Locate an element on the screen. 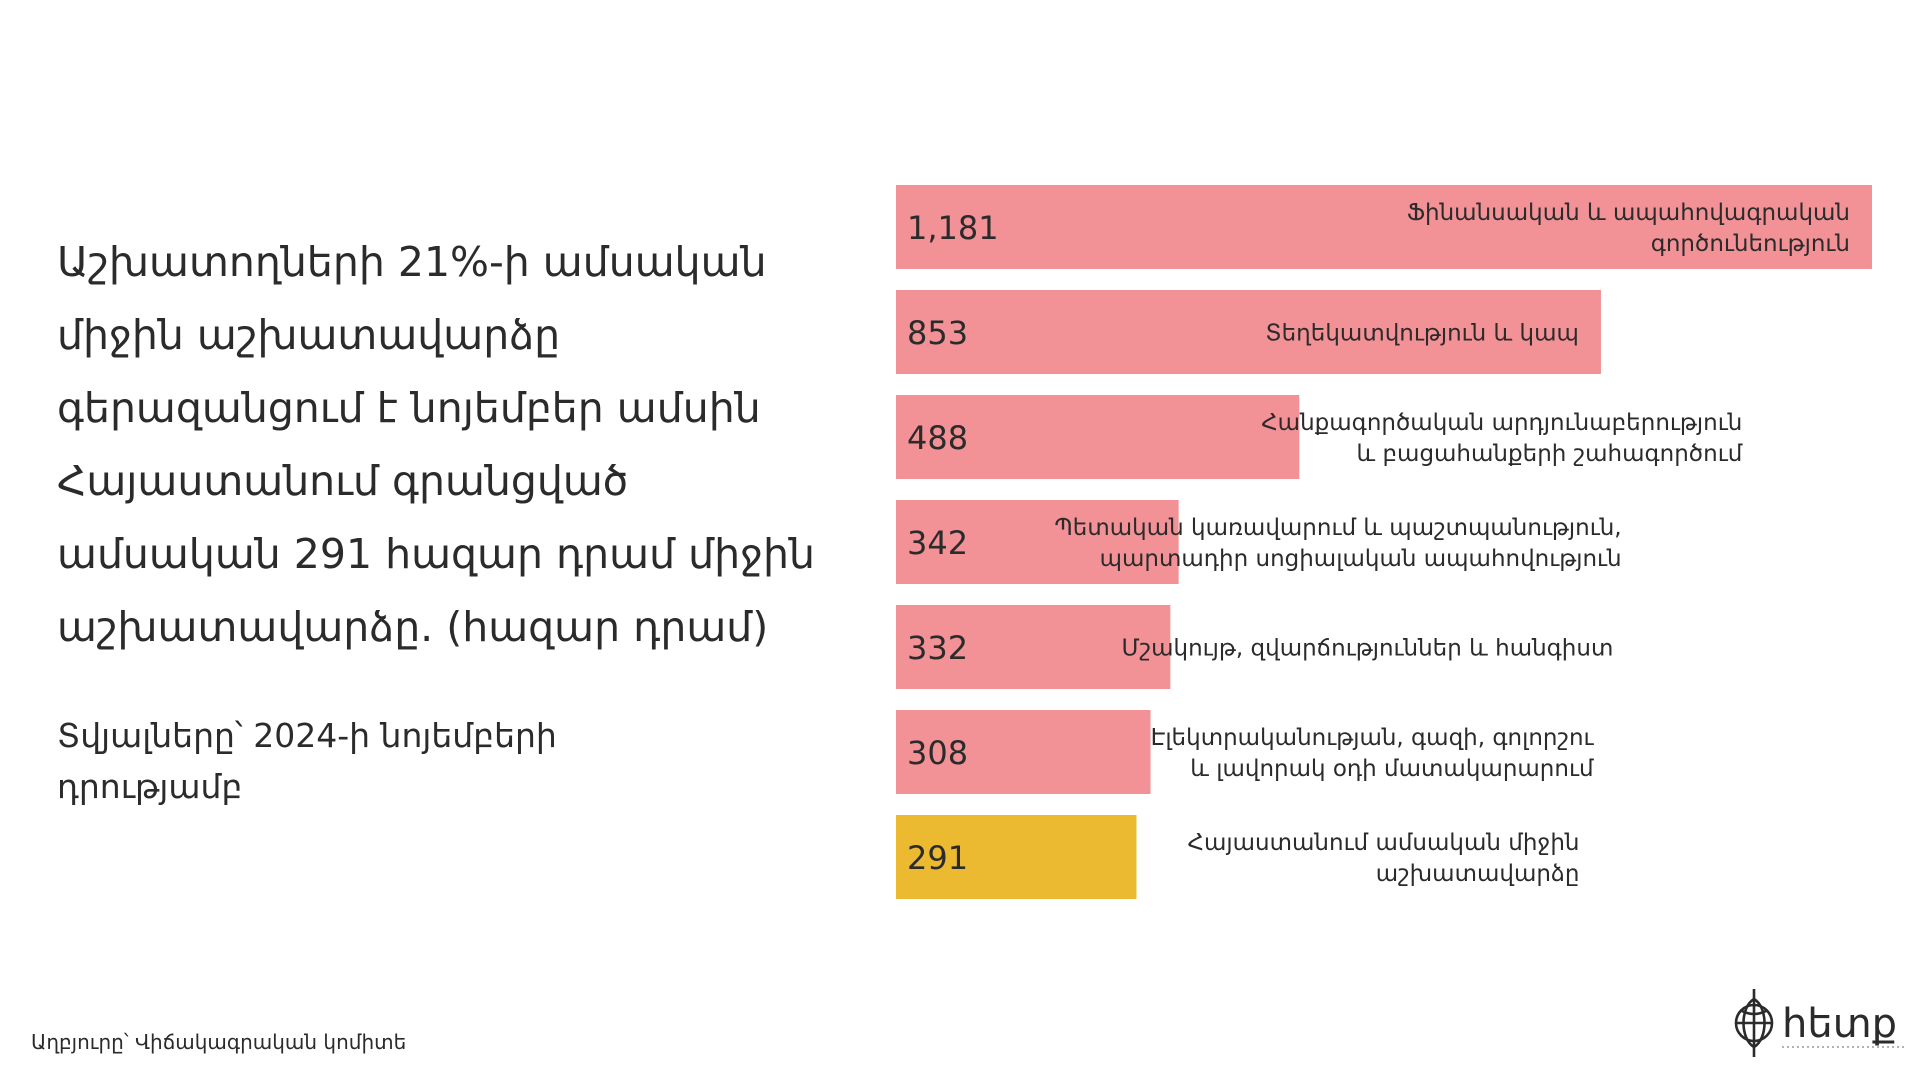  category-label: պարտադիր սոցիալական ապահովություն is located at coordinates (1361, 559).